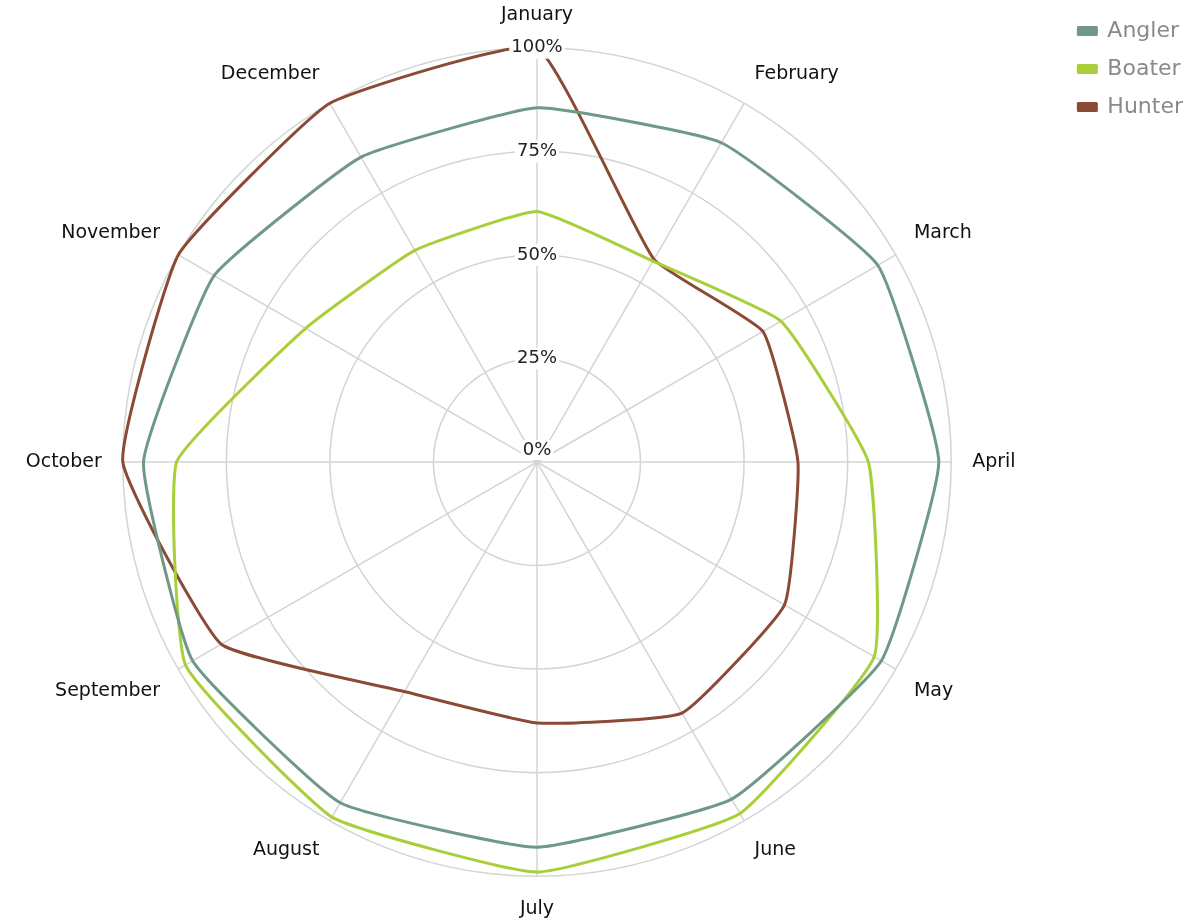 This screenshot has width=1193, height=924. I want to click on spoke-label: February, so click(796, 71).